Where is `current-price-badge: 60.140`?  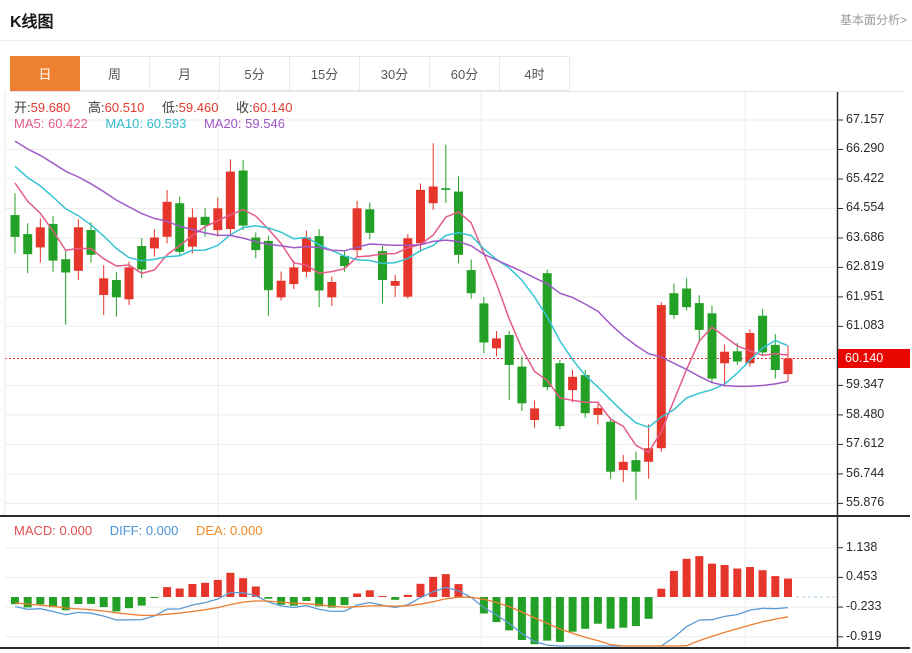
current-price-badge: 60.140 is located at coordinates (874, 358).